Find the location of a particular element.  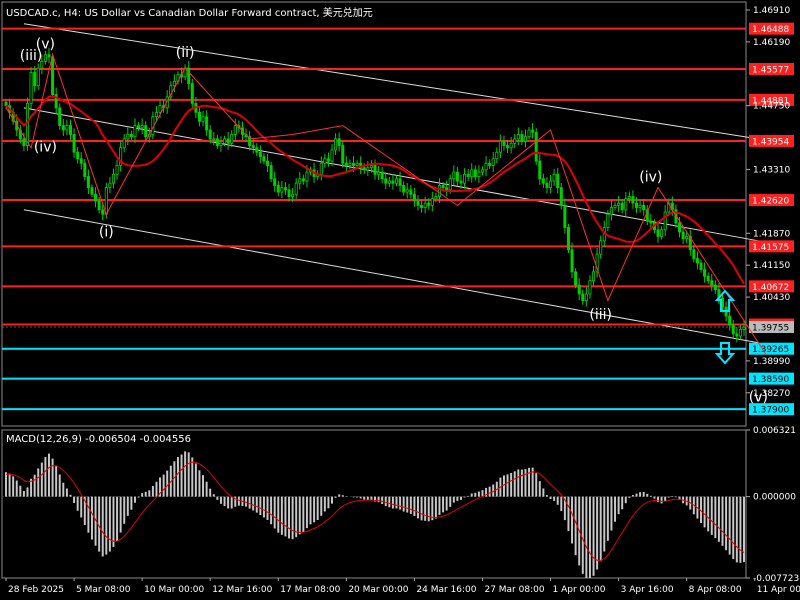

arrow-down-icon is located at coordinates (725, 353).